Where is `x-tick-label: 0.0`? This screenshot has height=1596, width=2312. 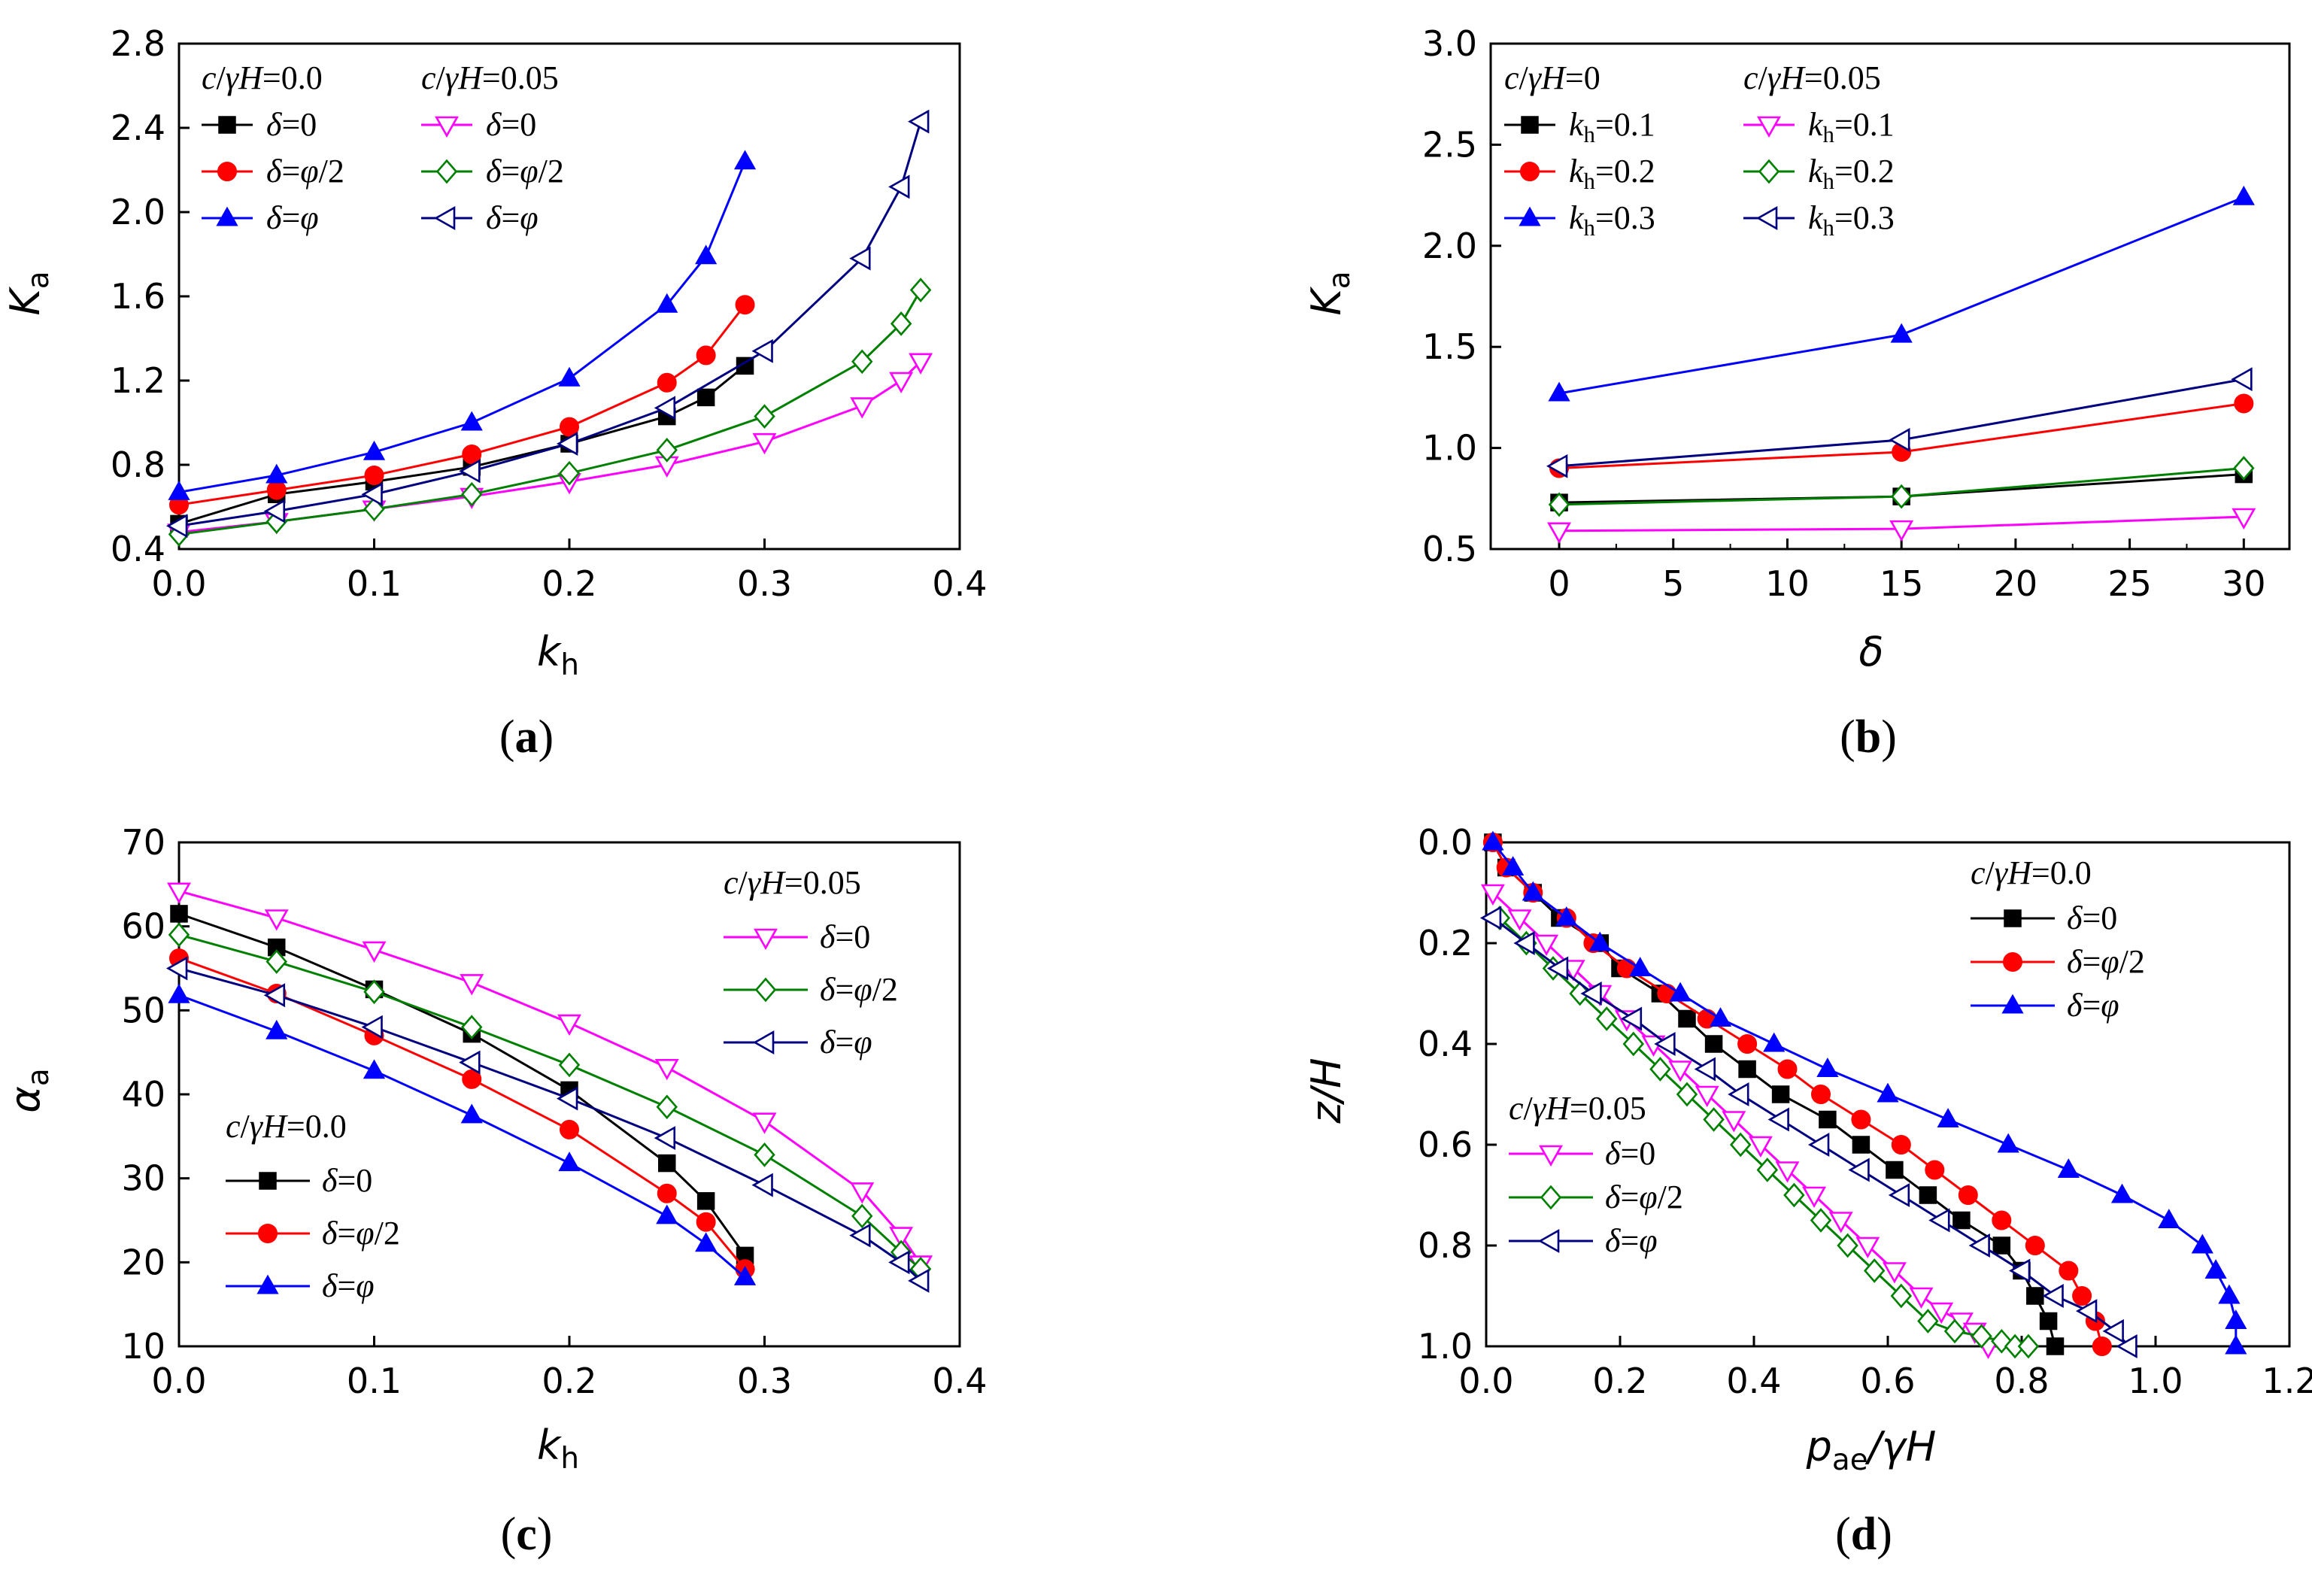 x-tick-label: 0.0 is located at coordinates (178, 583).